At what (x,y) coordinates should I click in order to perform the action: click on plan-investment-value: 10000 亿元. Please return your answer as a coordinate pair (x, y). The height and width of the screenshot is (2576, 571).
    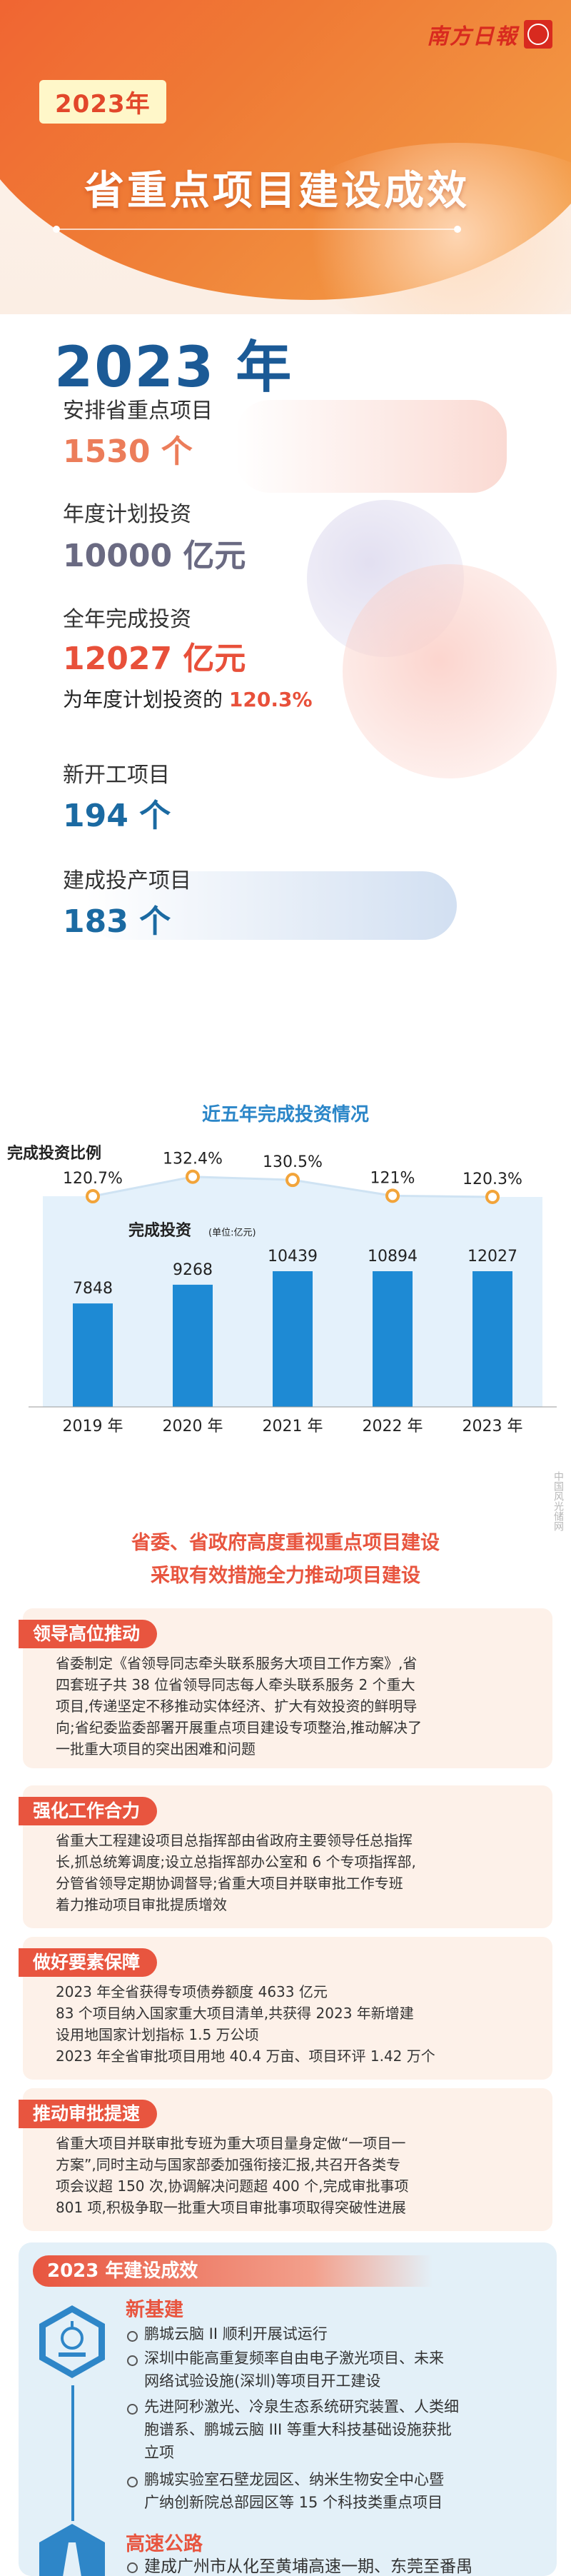
    Looking at the image, I should click on (154, 556).